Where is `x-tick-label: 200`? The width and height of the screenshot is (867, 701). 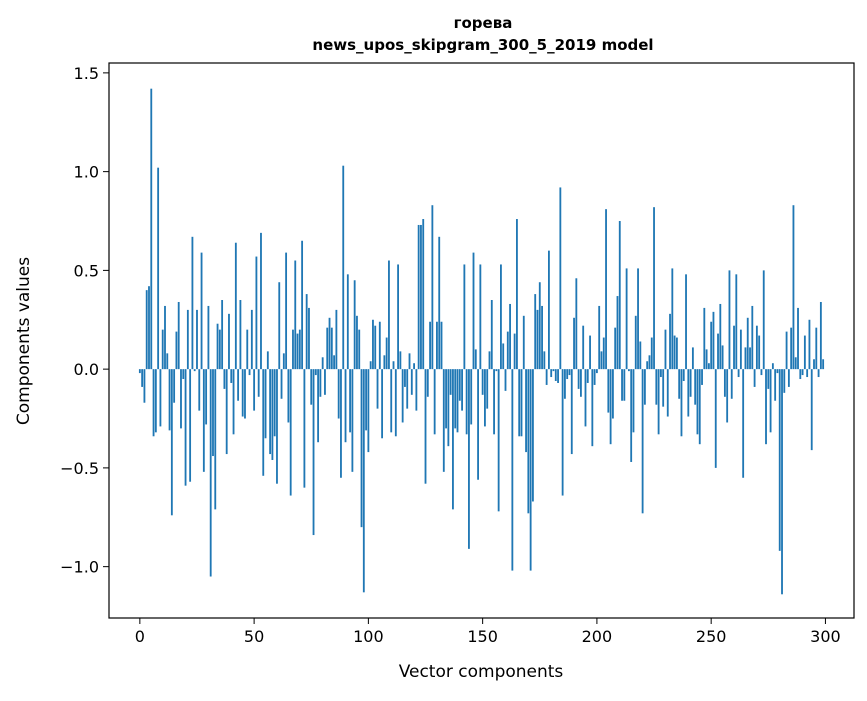
x-tick-label: 200 is located at coordinates (597, 636).